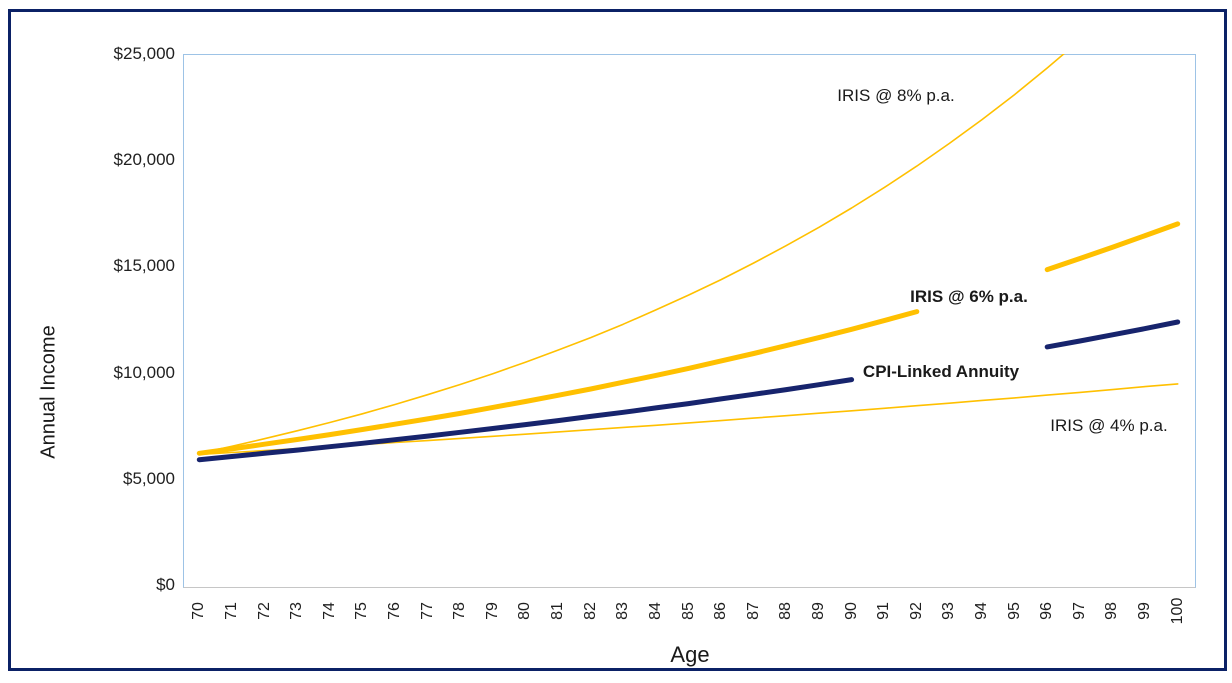 This screenshot has width=1232, height=683. What do you see at coordinates (1177, 611) in the screenshot?
I see `x-tick-label: 100` at bounding box center [1177, 611].